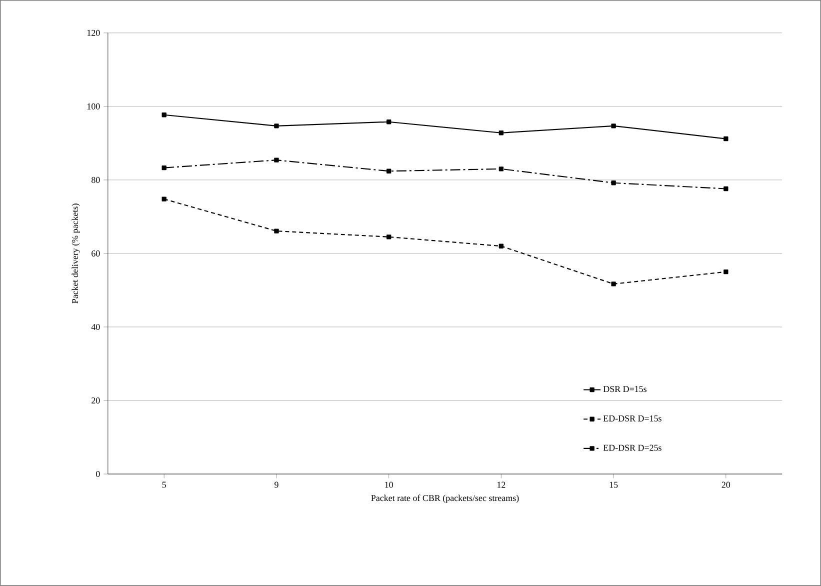 This screenshot has height=586, width=821. Describe the element at coordinates (389, 485) in the screenshot. I see `x-tick-label: 10` at that location.